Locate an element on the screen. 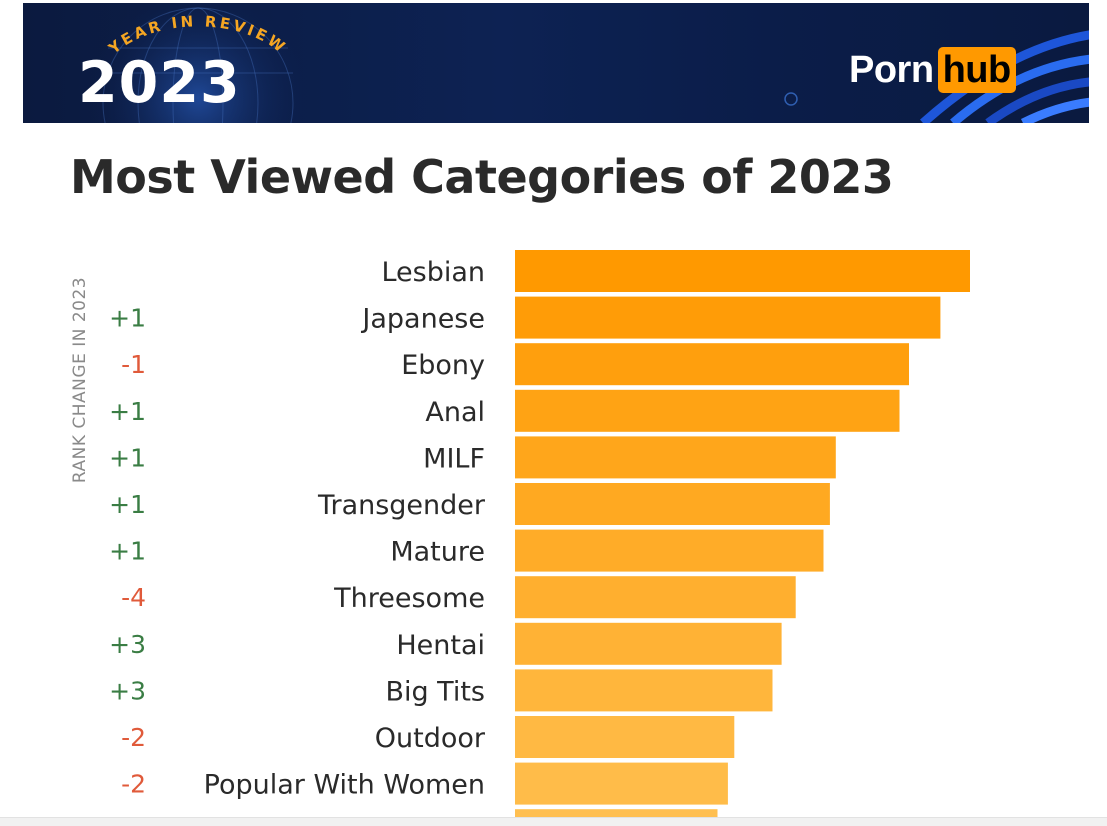  category-label: Anal is located at coordinates (455, 412).